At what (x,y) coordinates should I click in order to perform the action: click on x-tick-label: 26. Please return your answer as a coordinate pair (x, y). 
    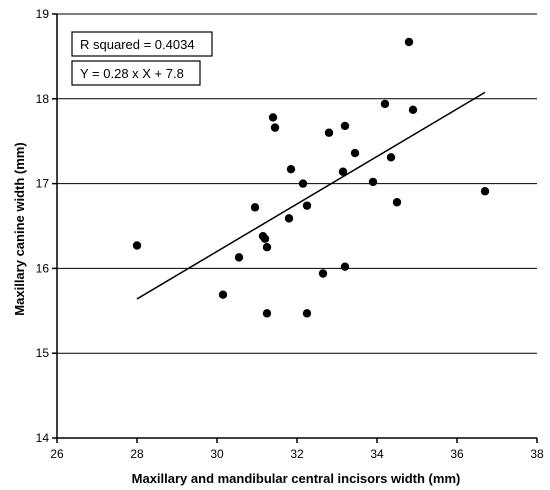
    Looking at the image, I should click on (57, 454).